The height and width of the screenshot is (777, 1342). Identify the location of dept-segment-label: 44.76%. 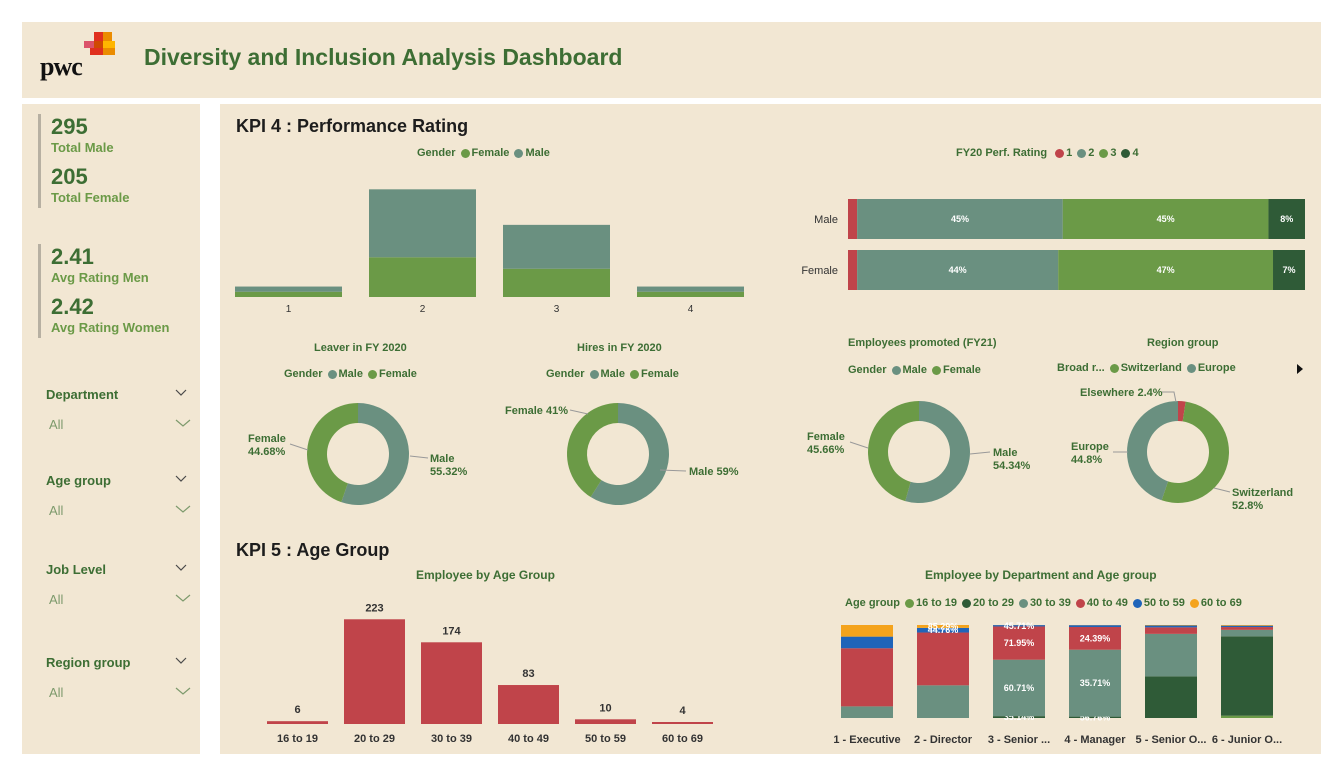
(943, 630).